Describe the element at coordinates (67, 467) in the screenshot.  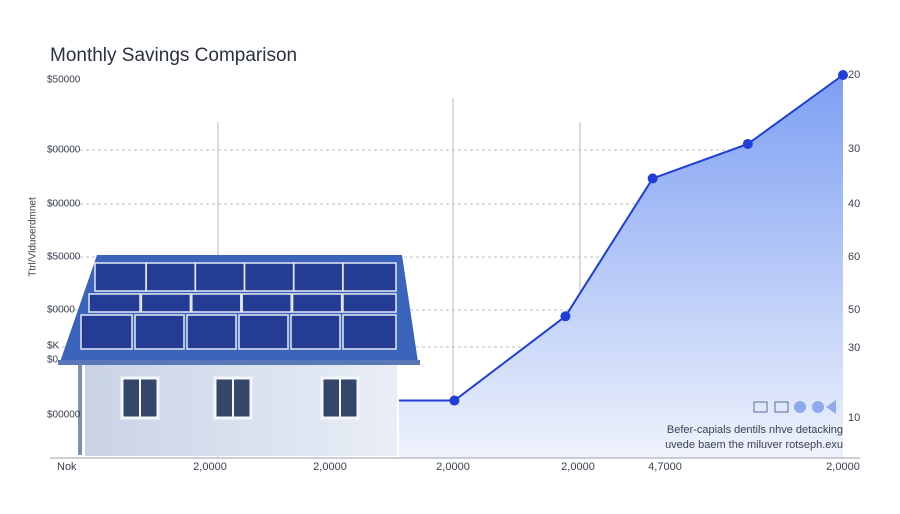
I see `x-axis-label: Nok` at that location.